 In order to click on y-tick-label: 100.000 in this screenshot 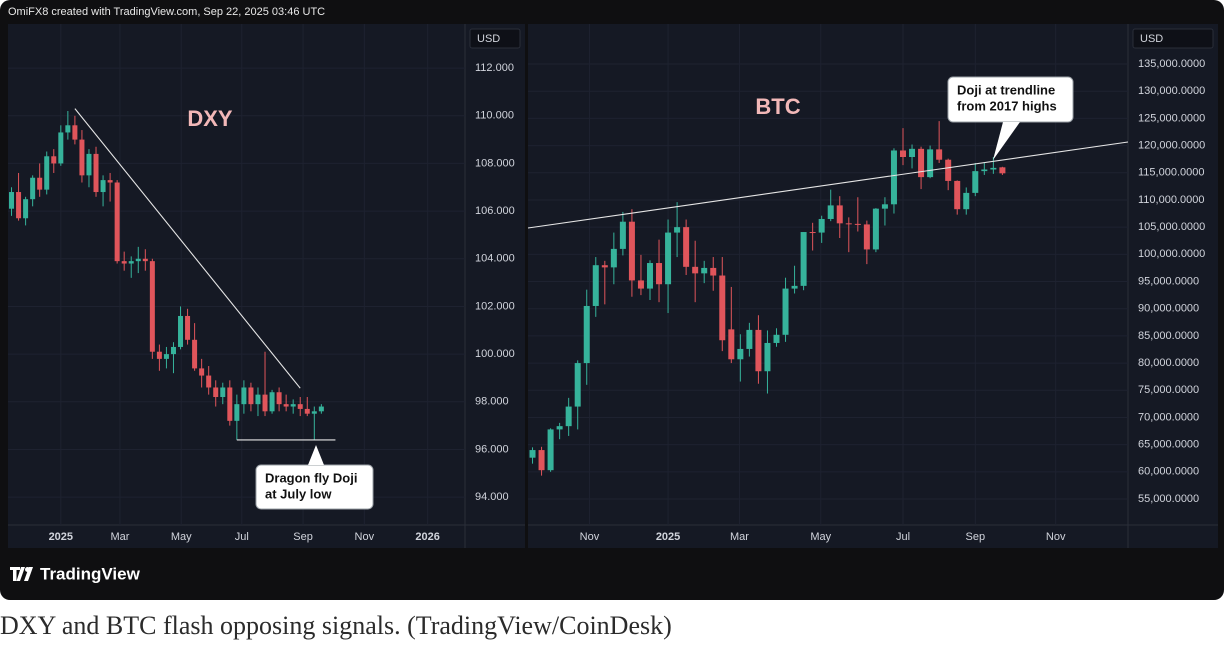, I will do `click(495, 354)`.